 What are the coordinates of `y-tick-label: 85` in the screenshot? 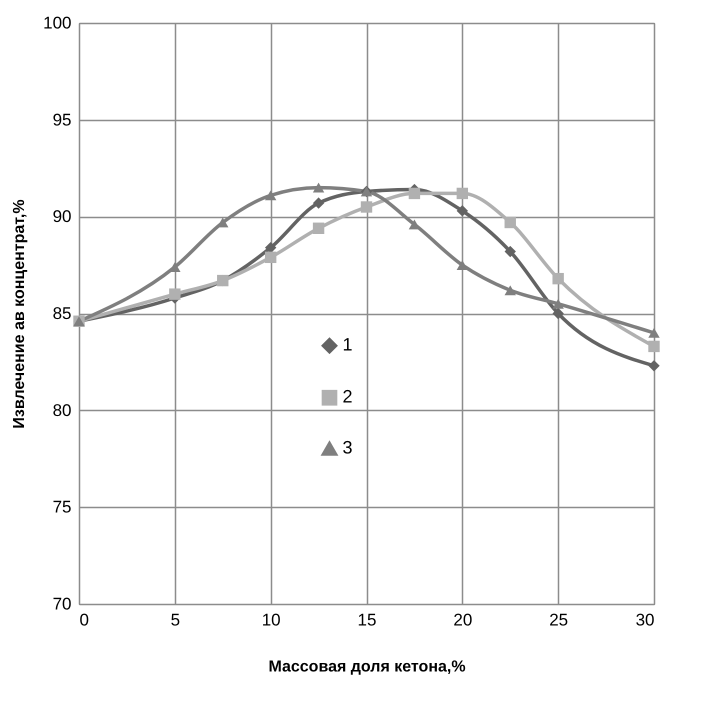 It's located at (62, 313).